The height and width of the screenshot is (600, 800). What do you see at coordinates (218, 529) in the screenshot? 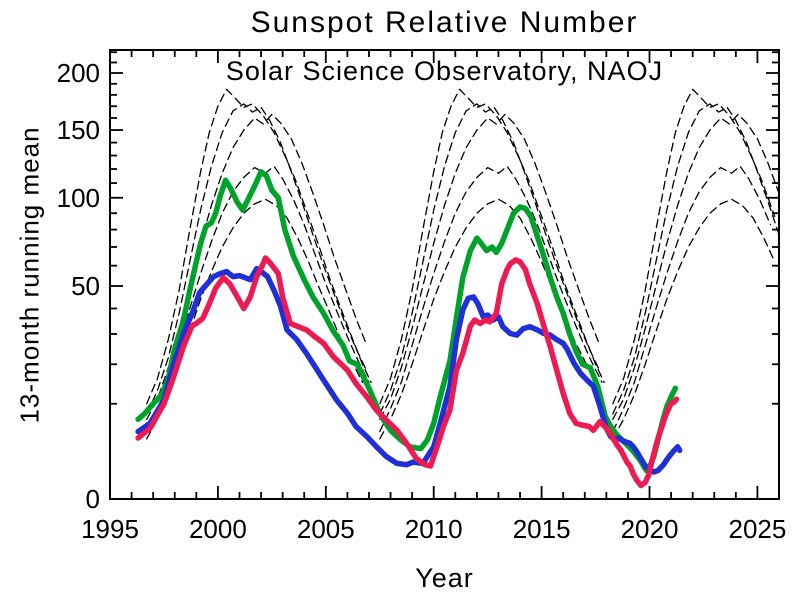
I see `x-tick-label: 2000` at bounding box center [218, 529].